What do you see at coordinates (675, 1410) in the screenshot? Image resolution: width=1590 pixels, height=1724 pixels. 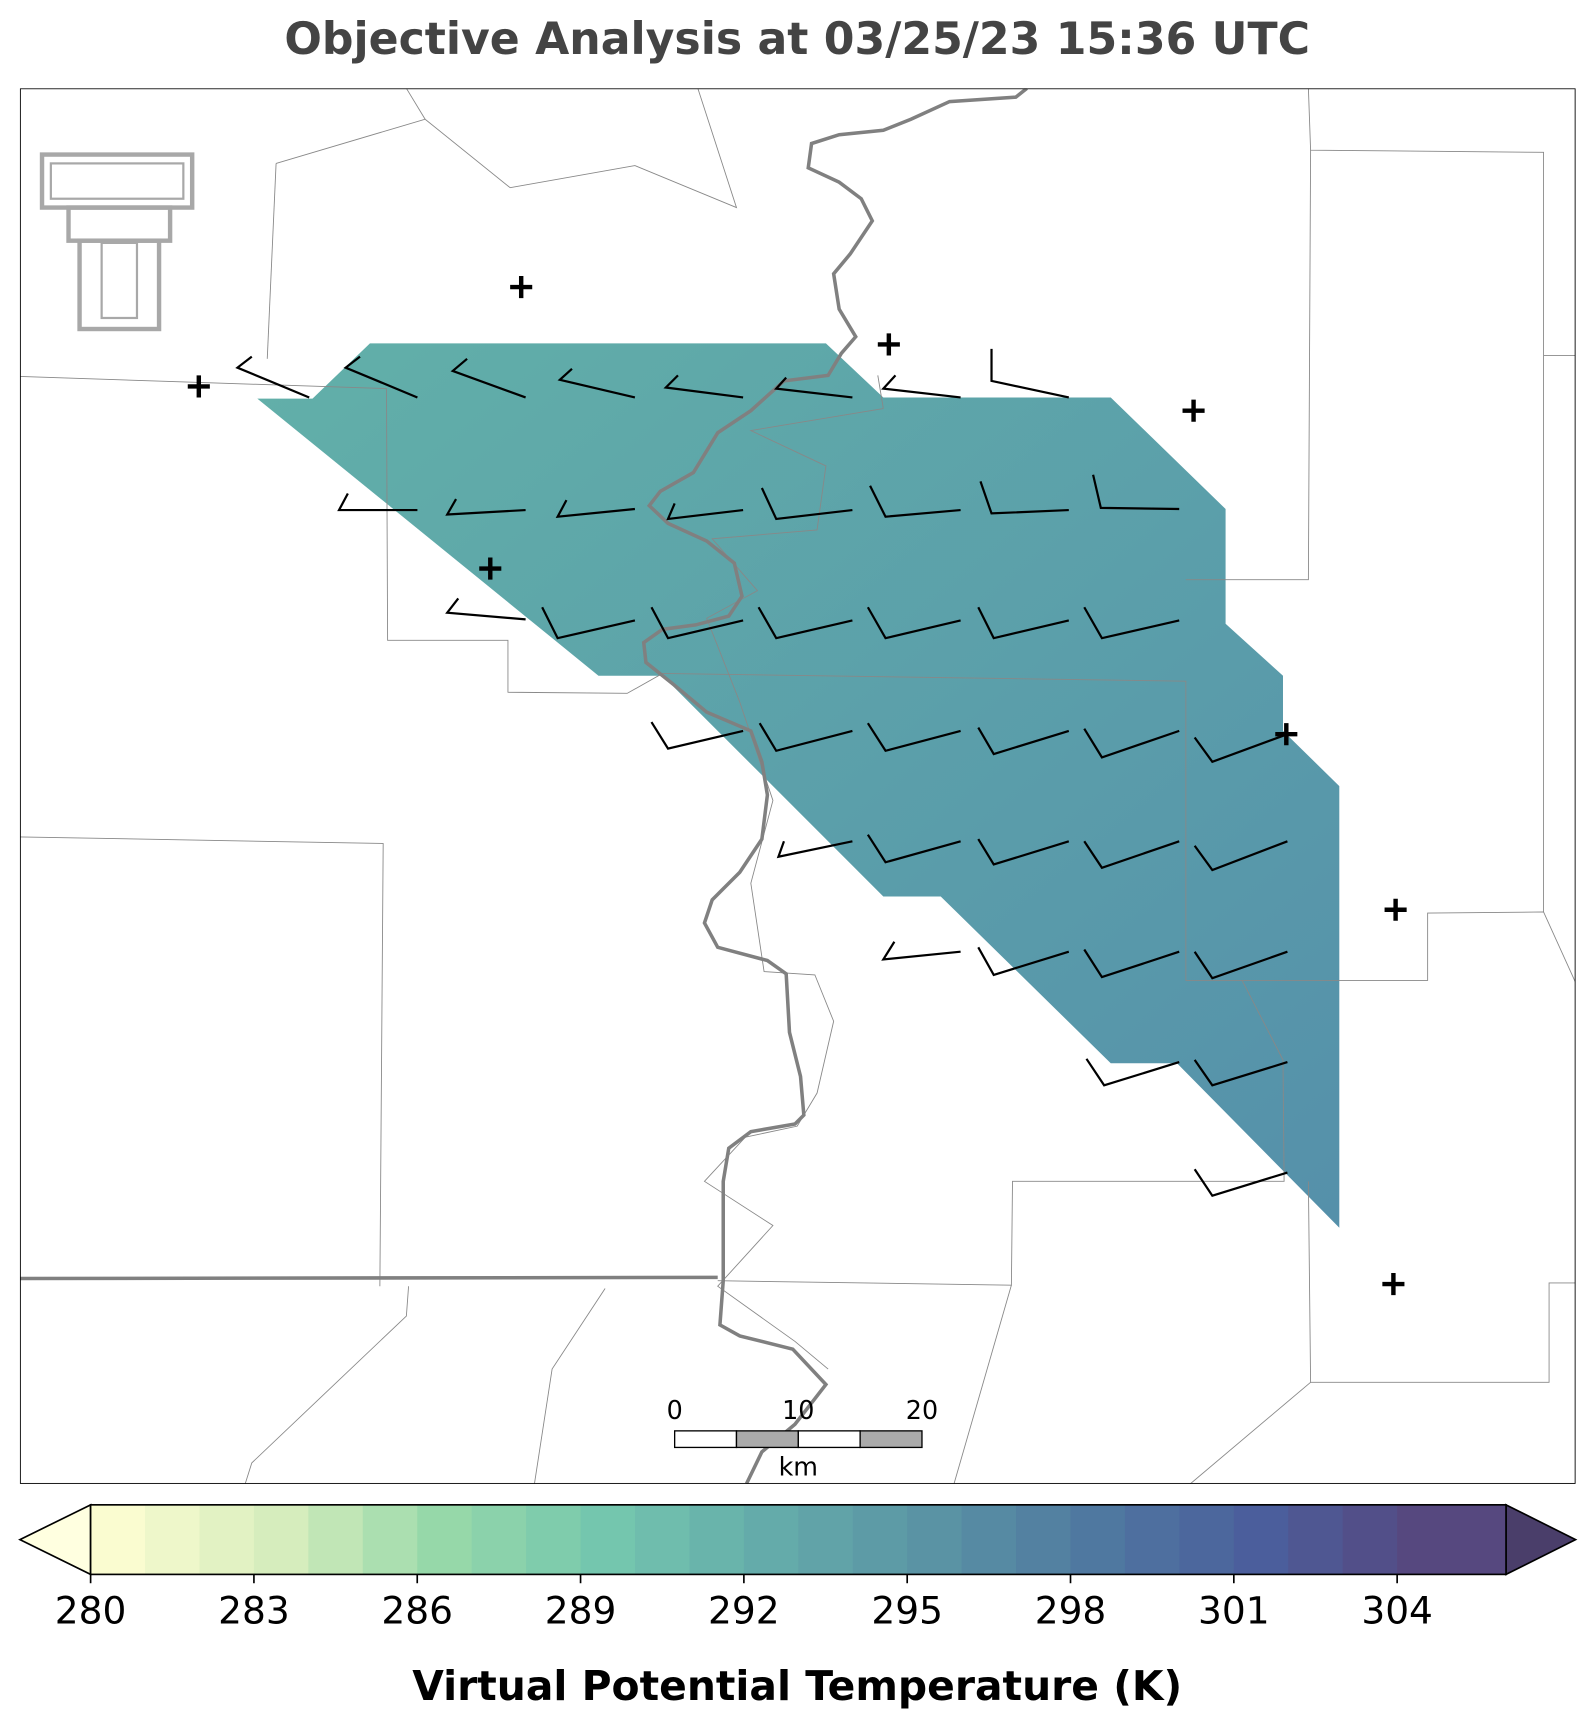 I see `scale-label: 0` at bounding box center [675, 1410].